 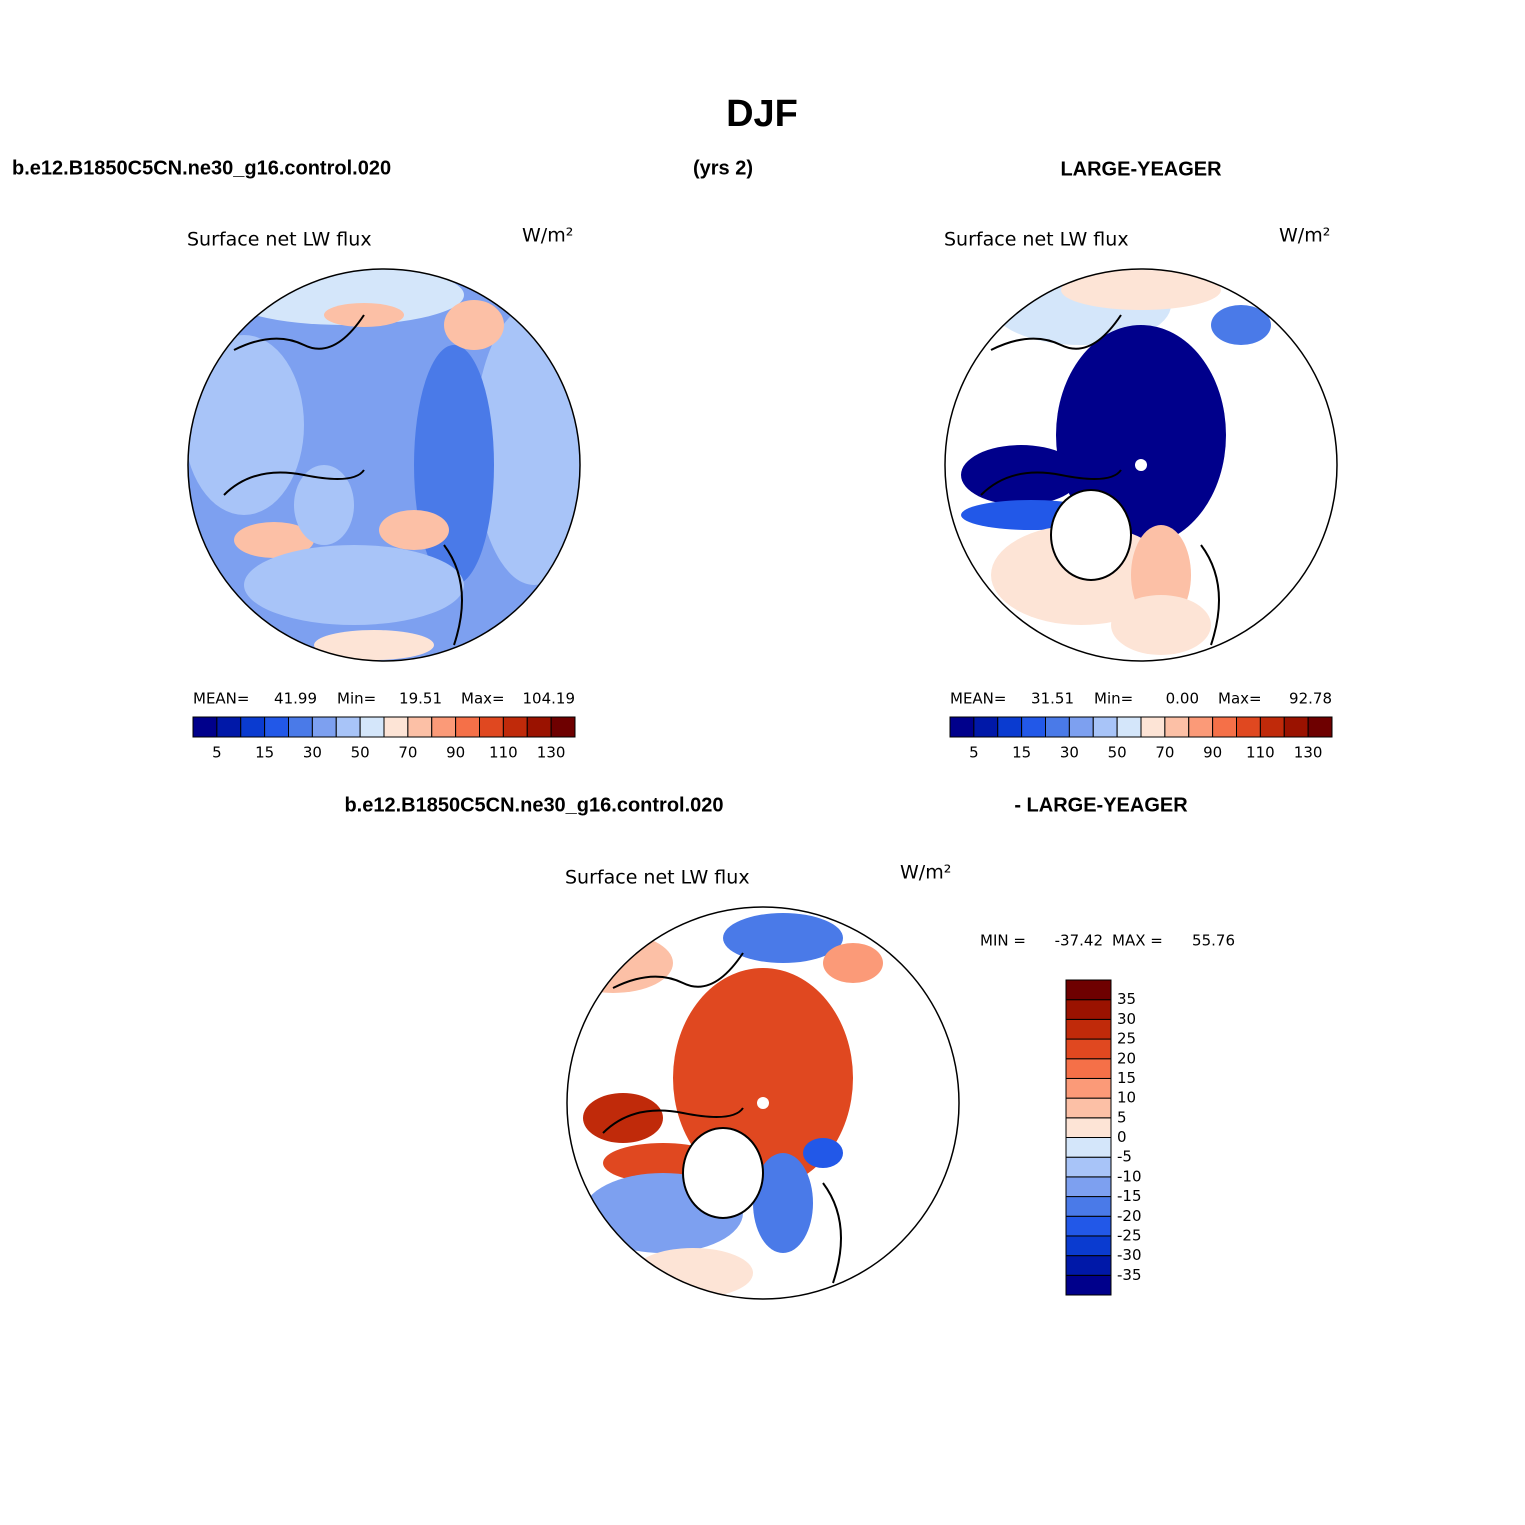 What do you see at coordinates (1117, 753) in the screenshot?
I see `colorbar-label: 50` at bounding box center [1117, 753].